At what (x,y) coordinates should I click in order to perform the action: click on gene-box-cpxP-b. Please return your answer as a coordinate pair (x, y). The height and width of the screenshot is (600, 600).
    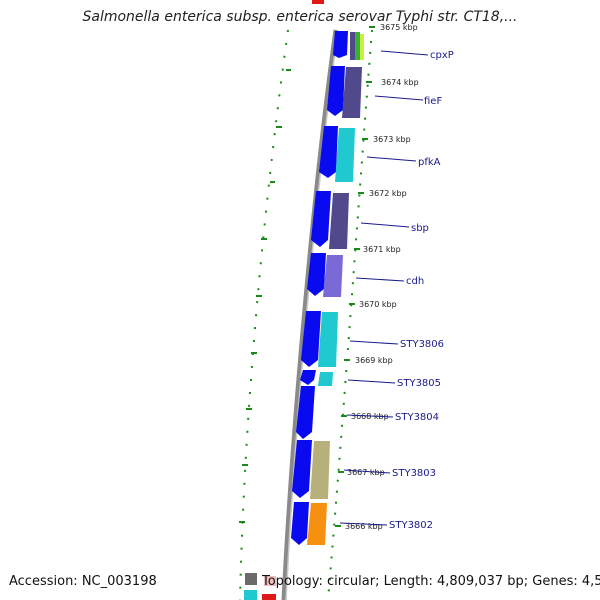
    Looking at the image, I should click on (357, 46).